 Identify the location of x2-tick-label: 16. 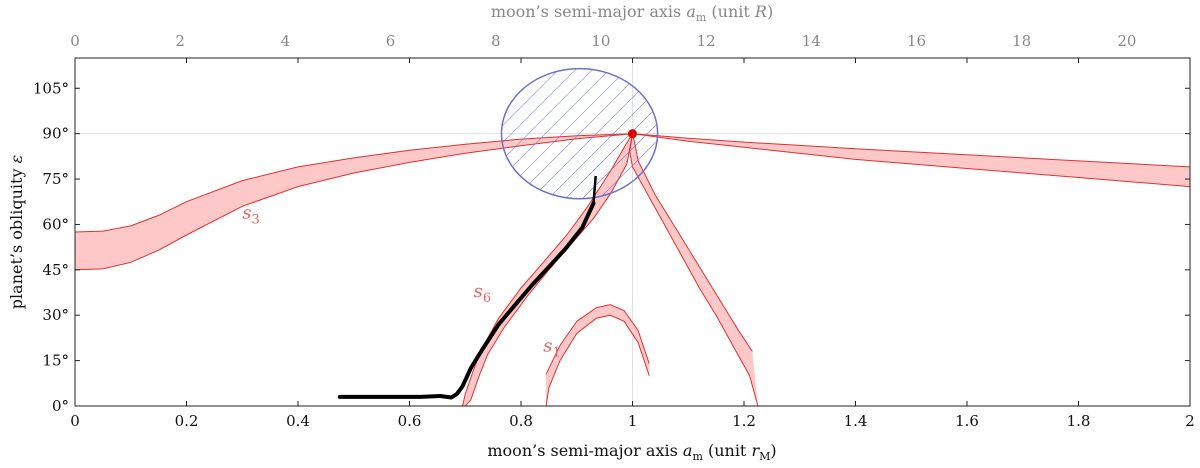
(916, 41).